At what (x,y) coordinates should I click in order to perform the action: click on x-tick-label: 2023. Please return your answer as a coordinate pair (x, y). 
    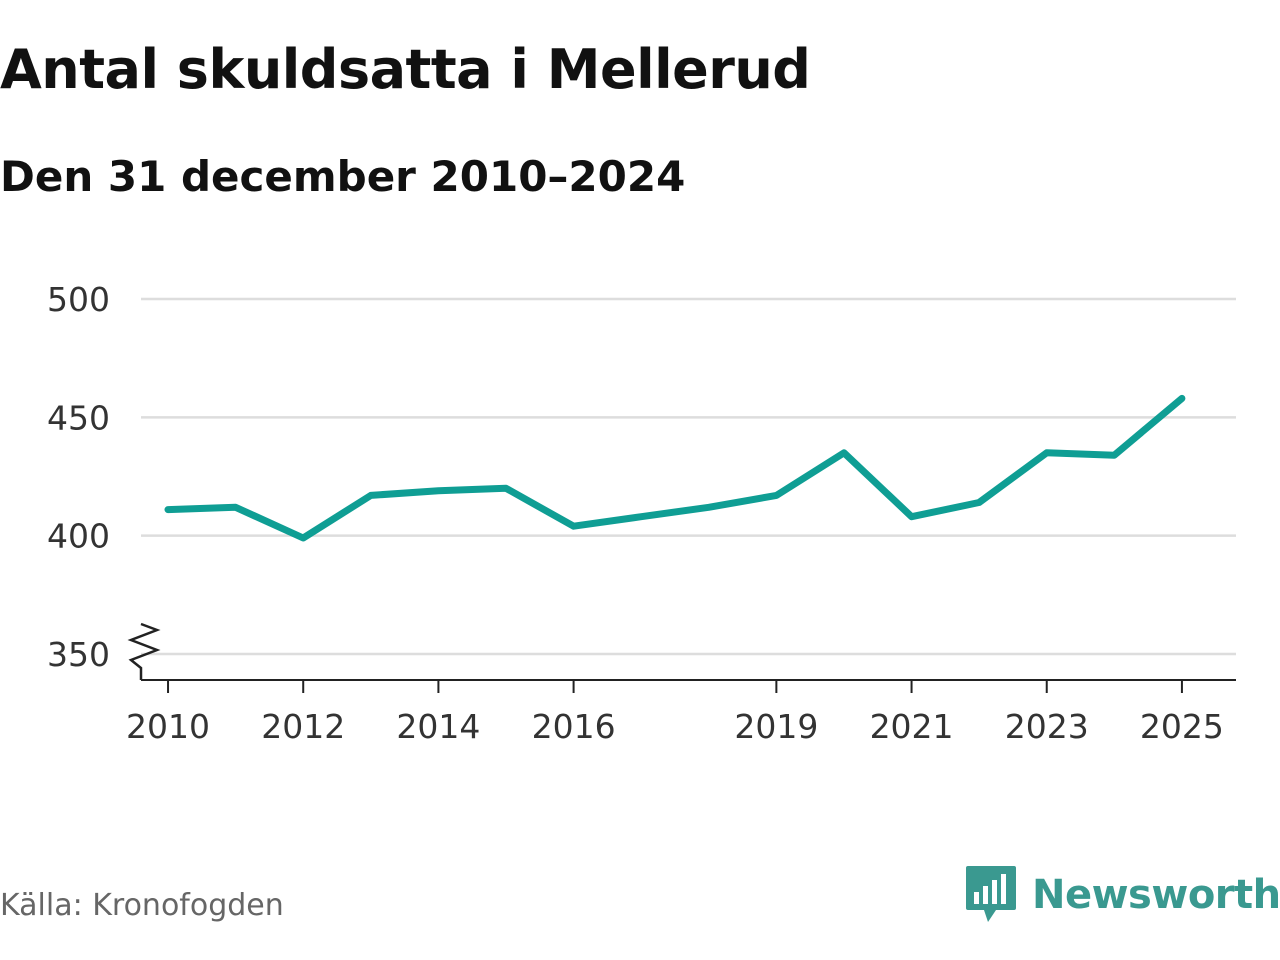
    Looking at the image, I should click on (1047, 726).